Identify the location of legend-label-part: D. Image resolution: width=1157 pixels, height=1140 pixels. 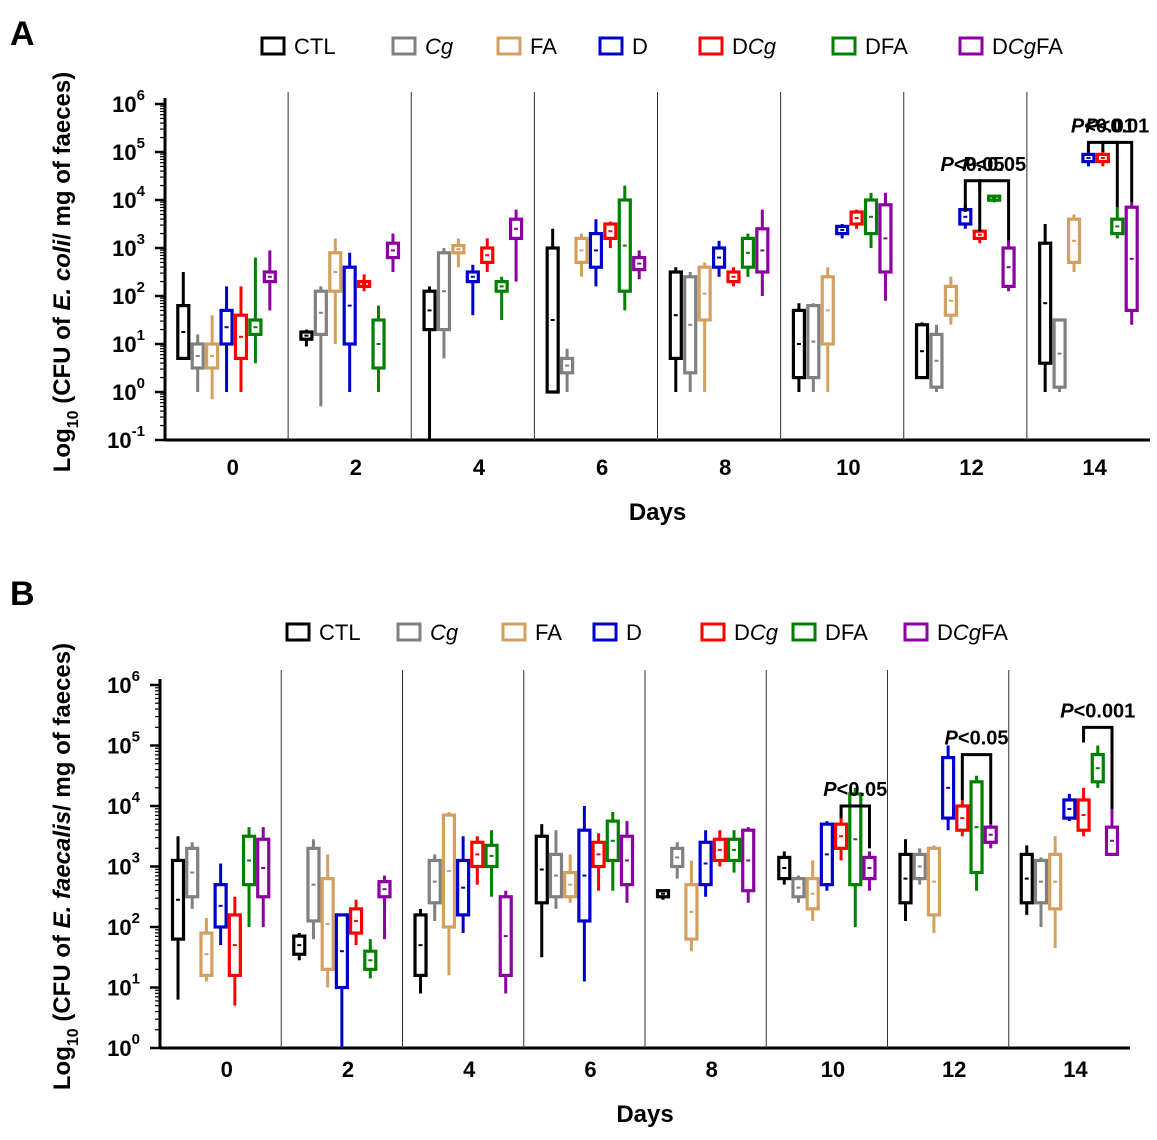
(742, 632).